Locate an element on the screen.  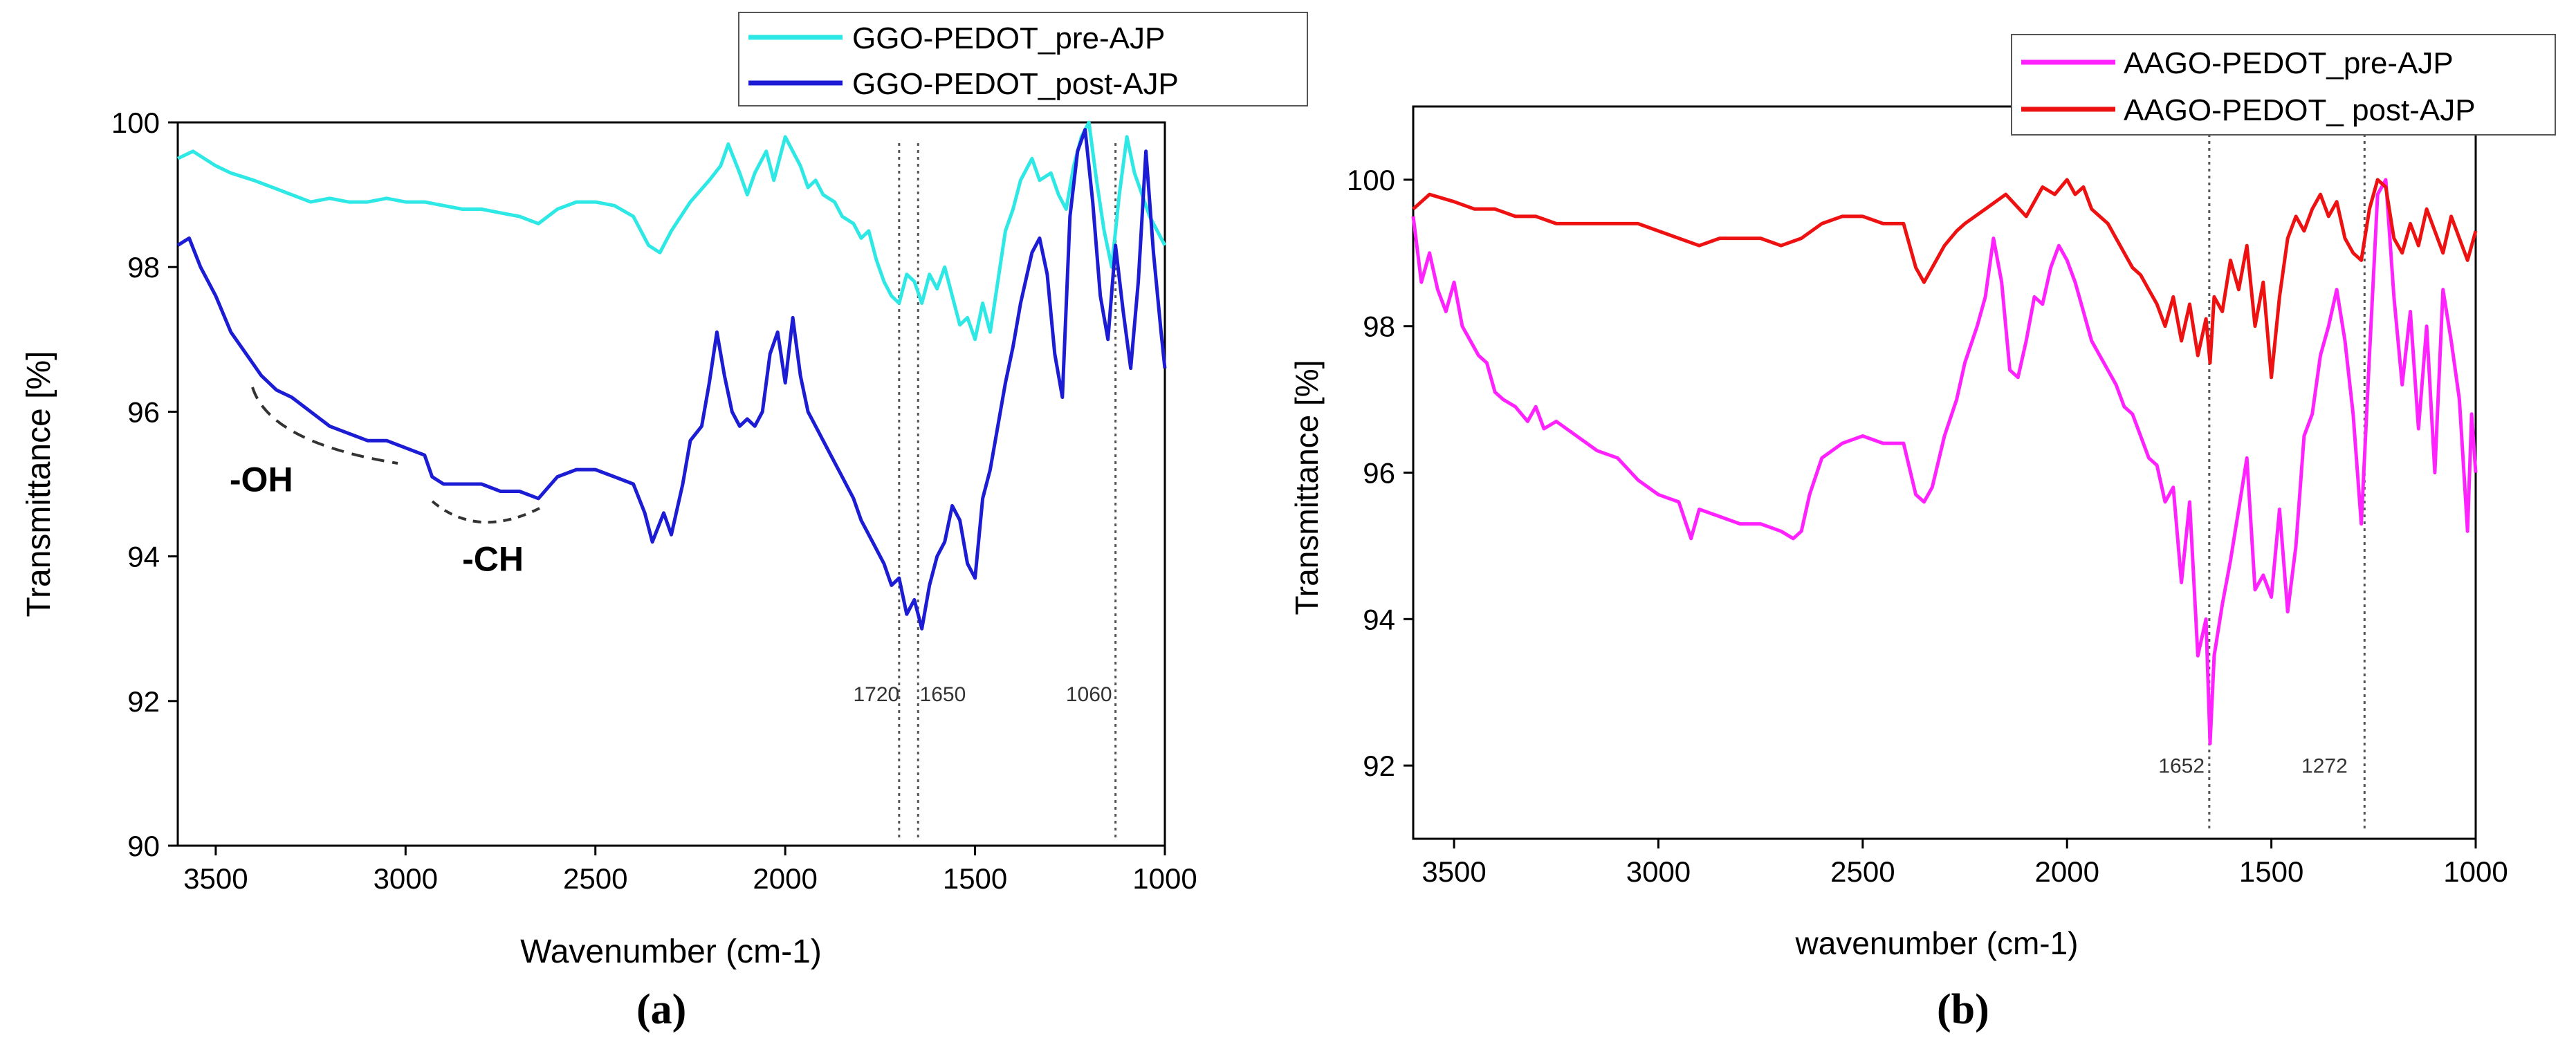
legend-label-pre-a: GGO-PEDOT_pre-AJP is located at coordinates (1008, 38).